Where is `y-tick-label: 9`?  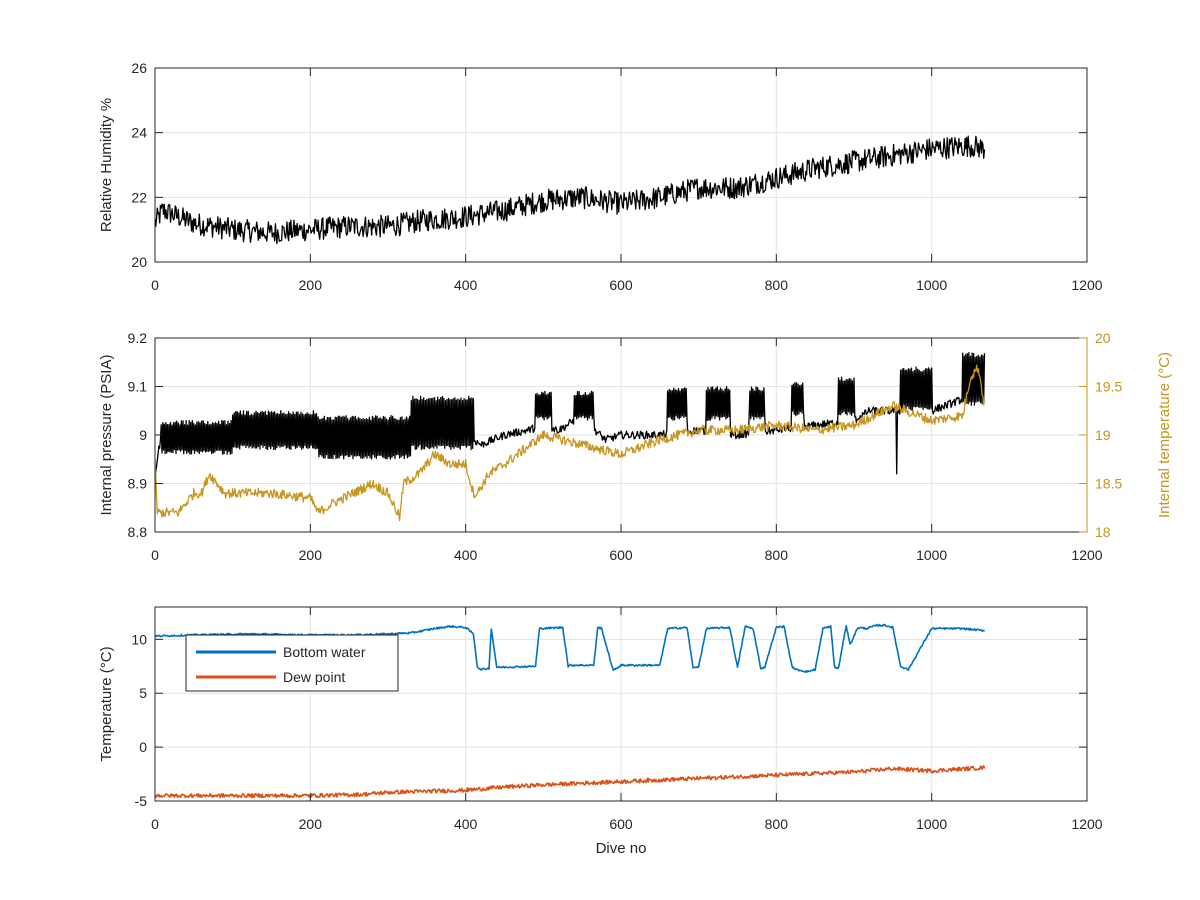
y-tick-label: 9 is located at coordinates (143, 435).